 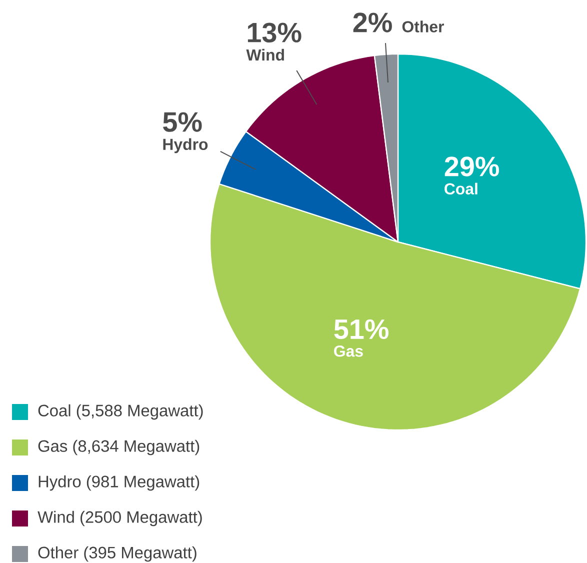 What do you see at coordinates (185, 146) in the screenshot?
I see `text: Hydro` at bounding box center [185, 146].